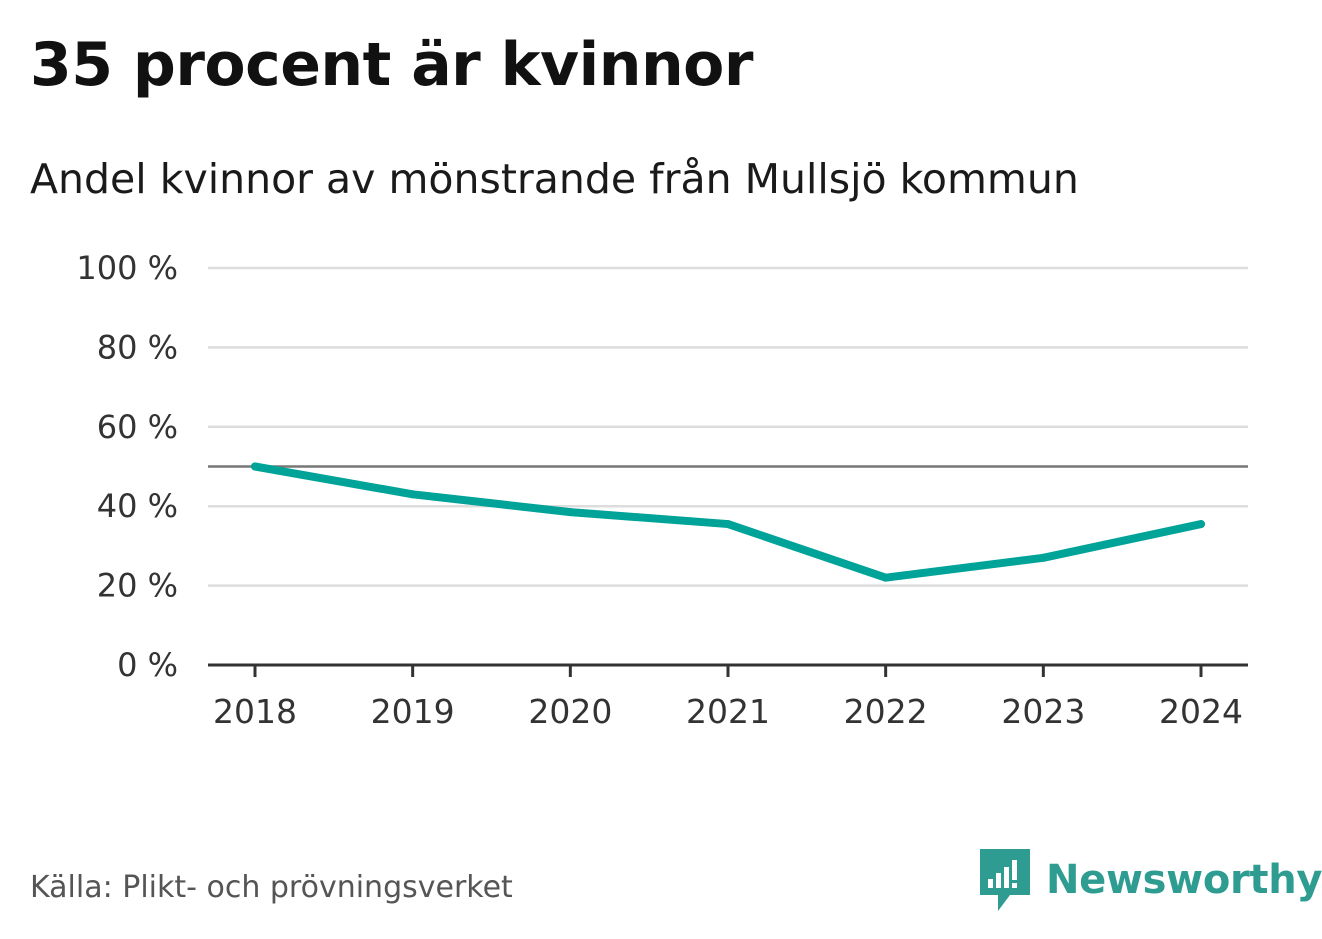  Describe the element at coordinates (137, 586) in the screenshot. I see `y-tick-label: 20 %` at that location.